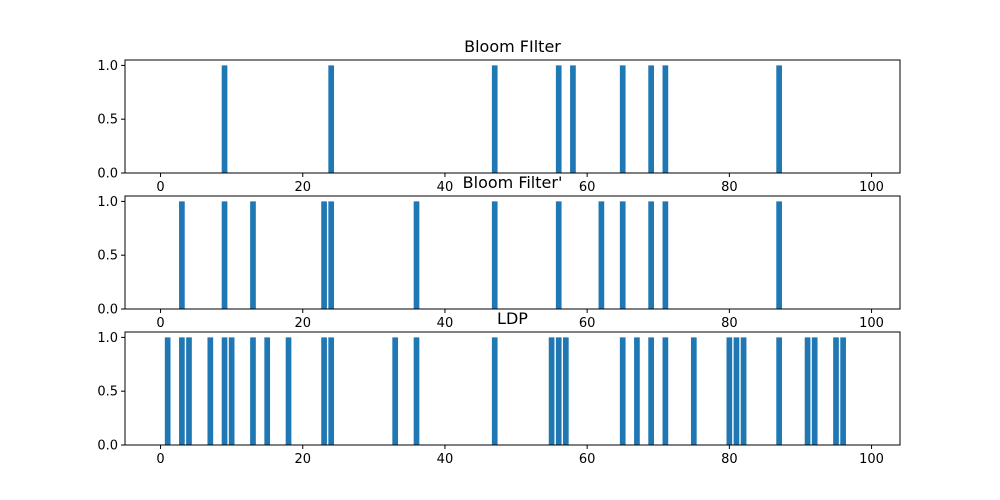  What do you see at coordinates (512, 46) in the screenshot?
I see `subplot-title: Bloom FIlter` at bounding box center [512, 46].